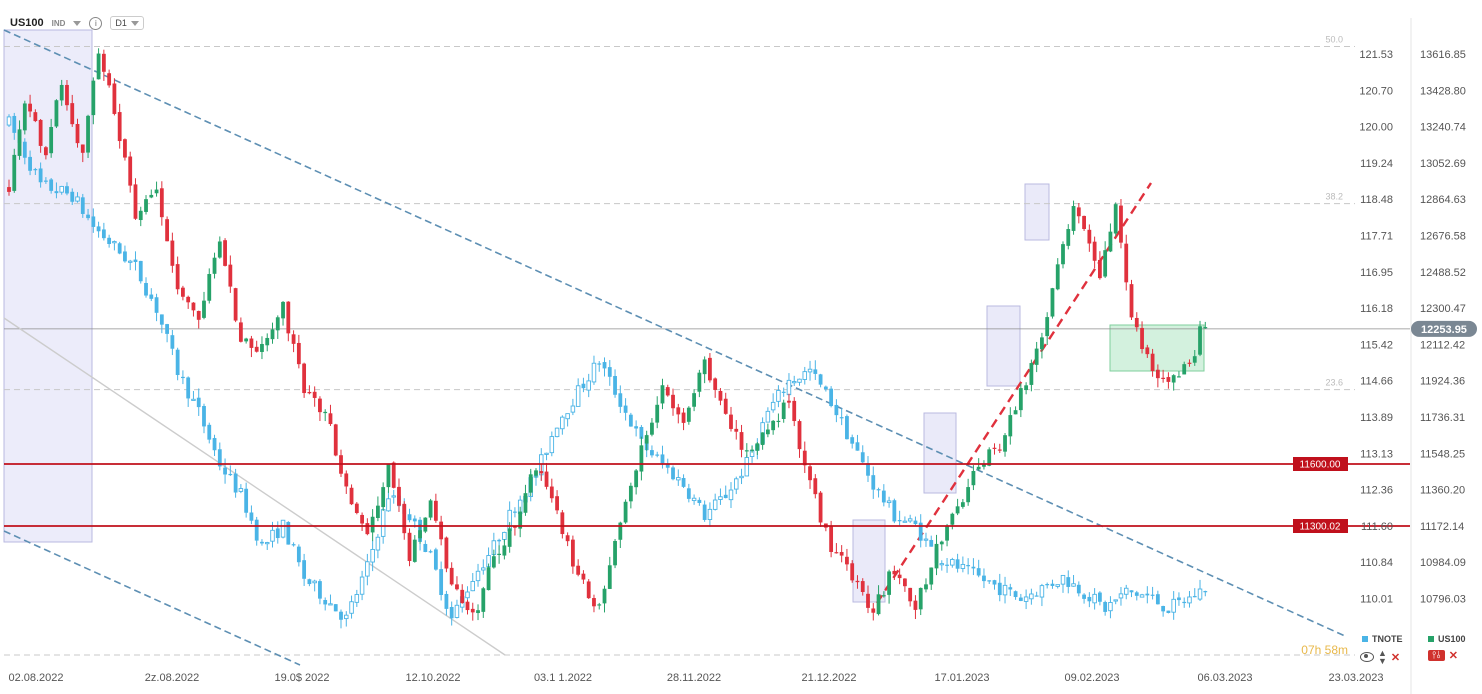  What do you see at coordinates (1376, 164) in the screenshot?
I see `left-axis-tick: 119.24` at bounding box center [1376, 164].